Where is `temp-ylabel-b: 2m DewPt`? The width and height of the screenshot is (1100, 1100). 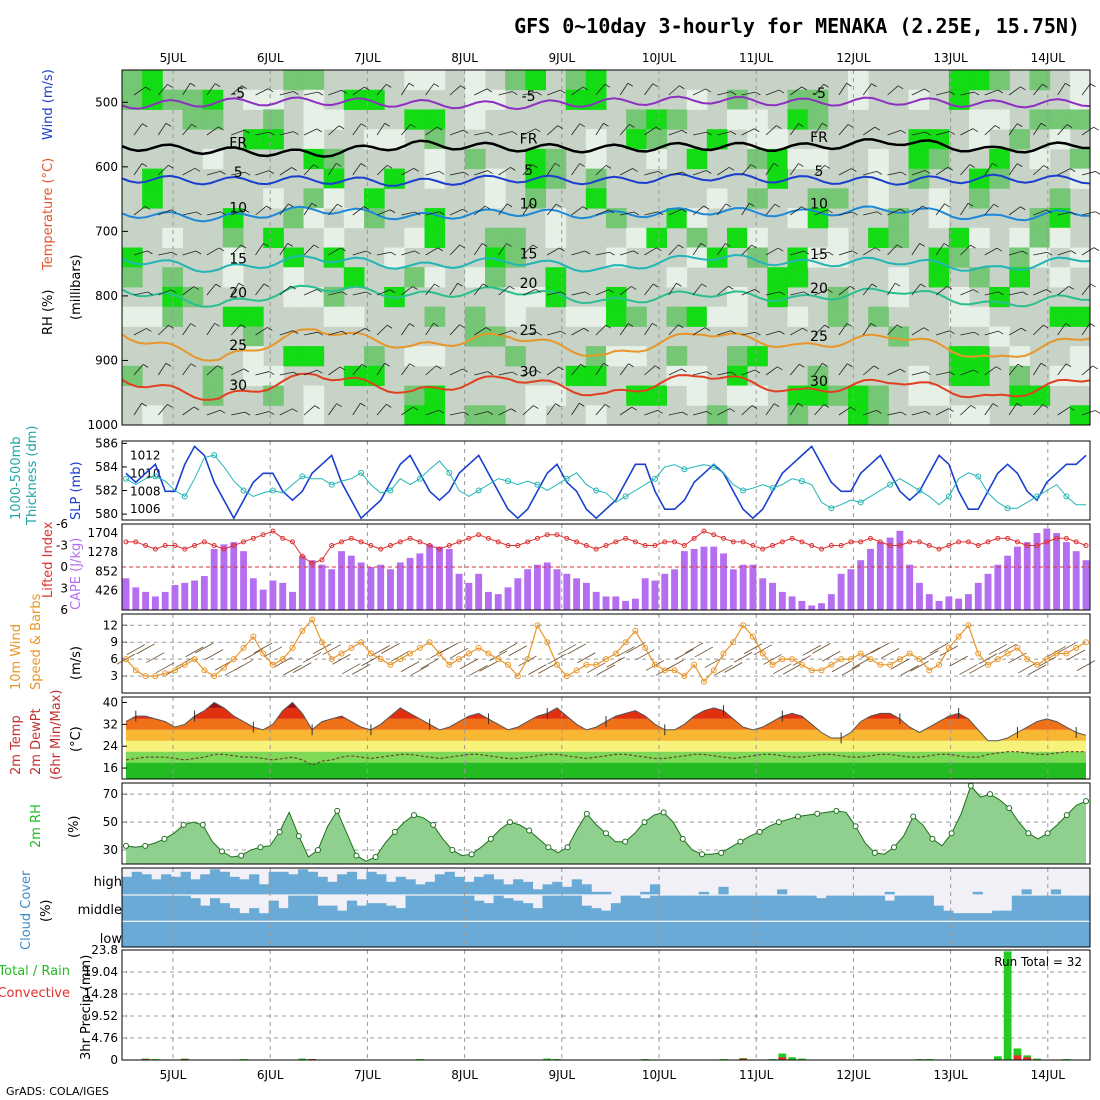 temp-ylabel-b: 2m DewPt is located at coordinates (36, 741).